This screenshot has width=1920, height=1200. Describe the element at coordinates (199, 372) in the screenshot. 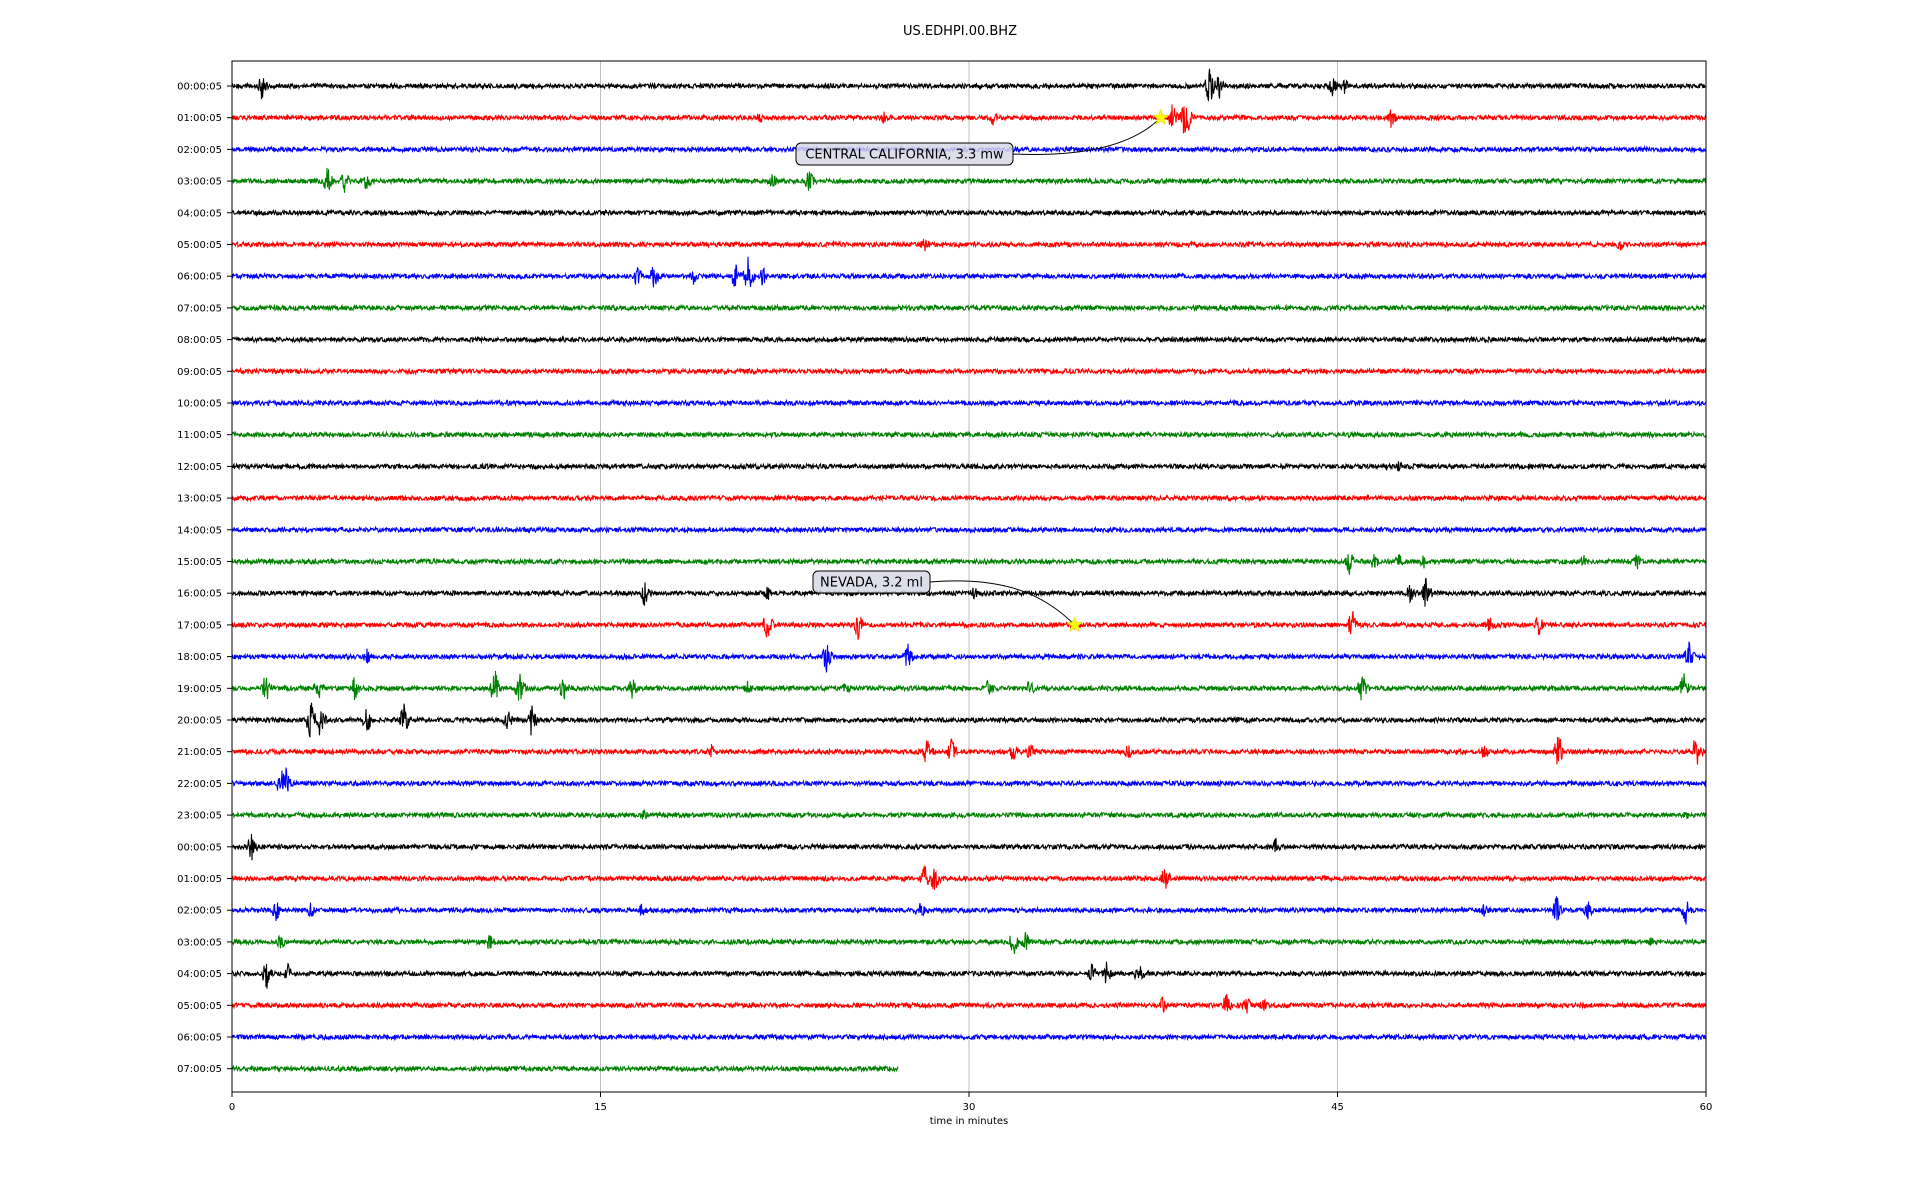

I see `y-tick-label: 09:00:05` at that location.